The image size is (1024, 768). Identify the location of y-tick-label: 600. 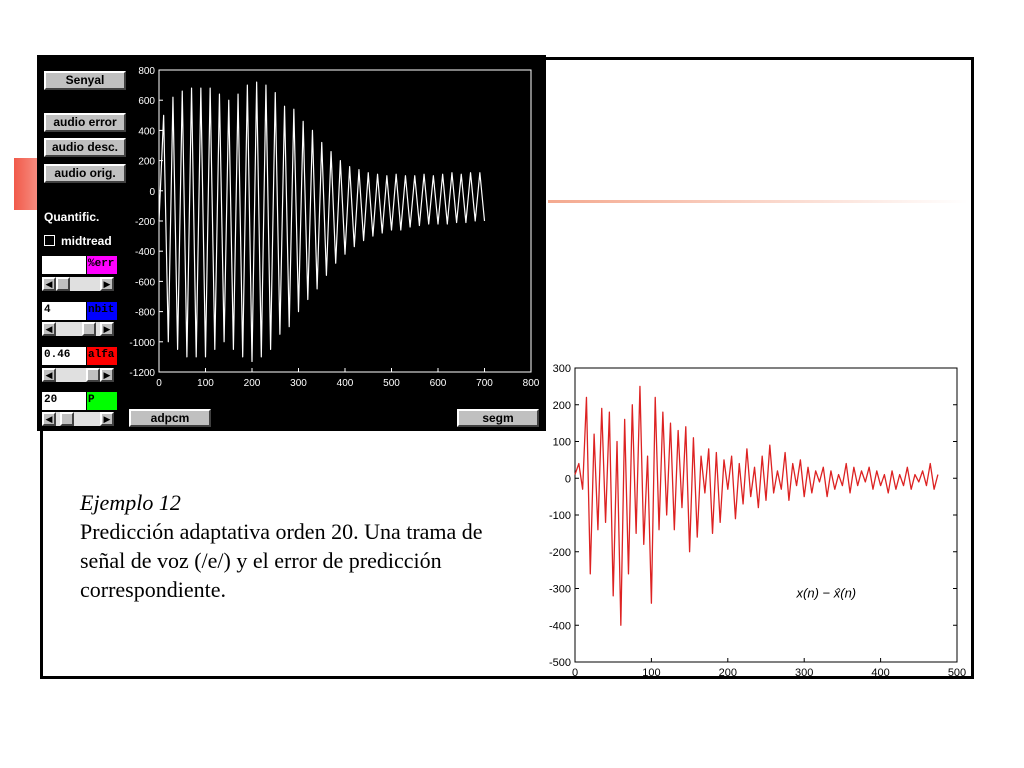
(146, 101).